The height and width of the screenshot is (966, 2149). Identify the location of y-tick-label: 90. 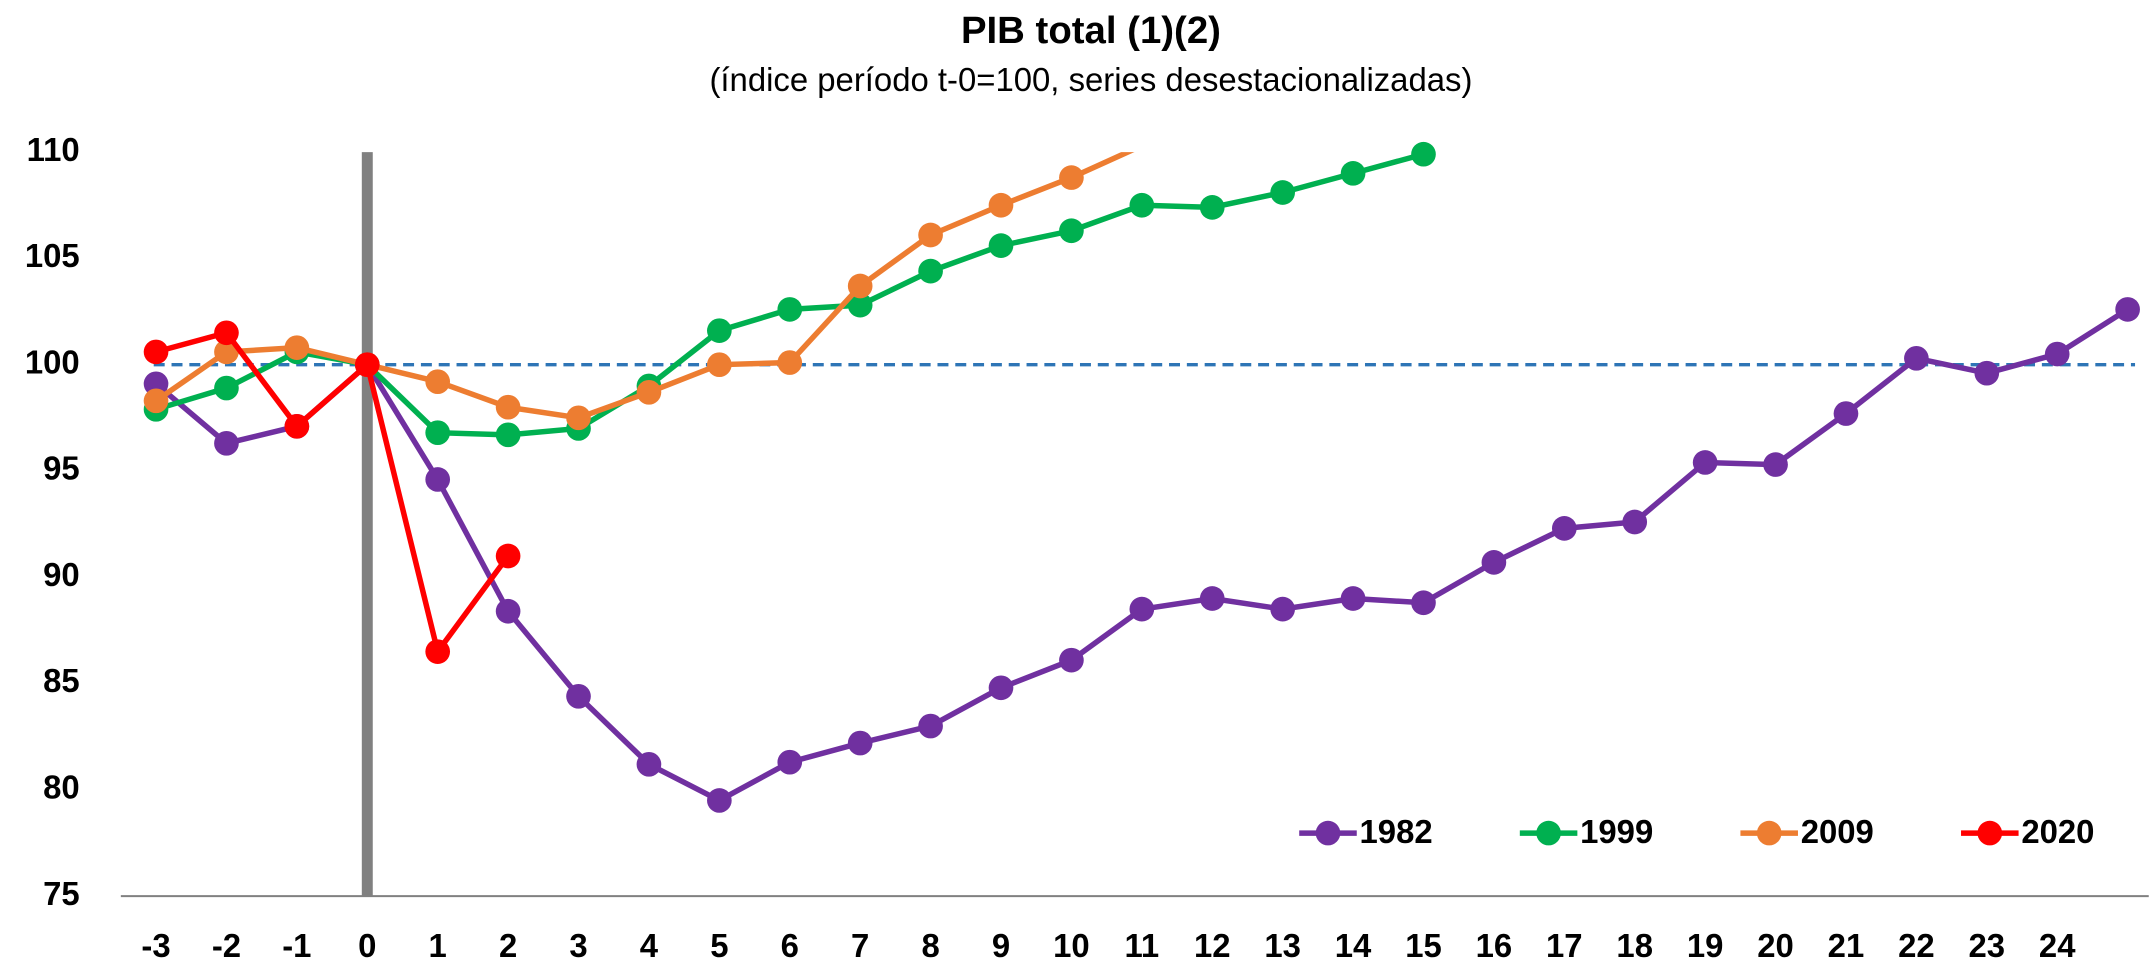
(61, 574).